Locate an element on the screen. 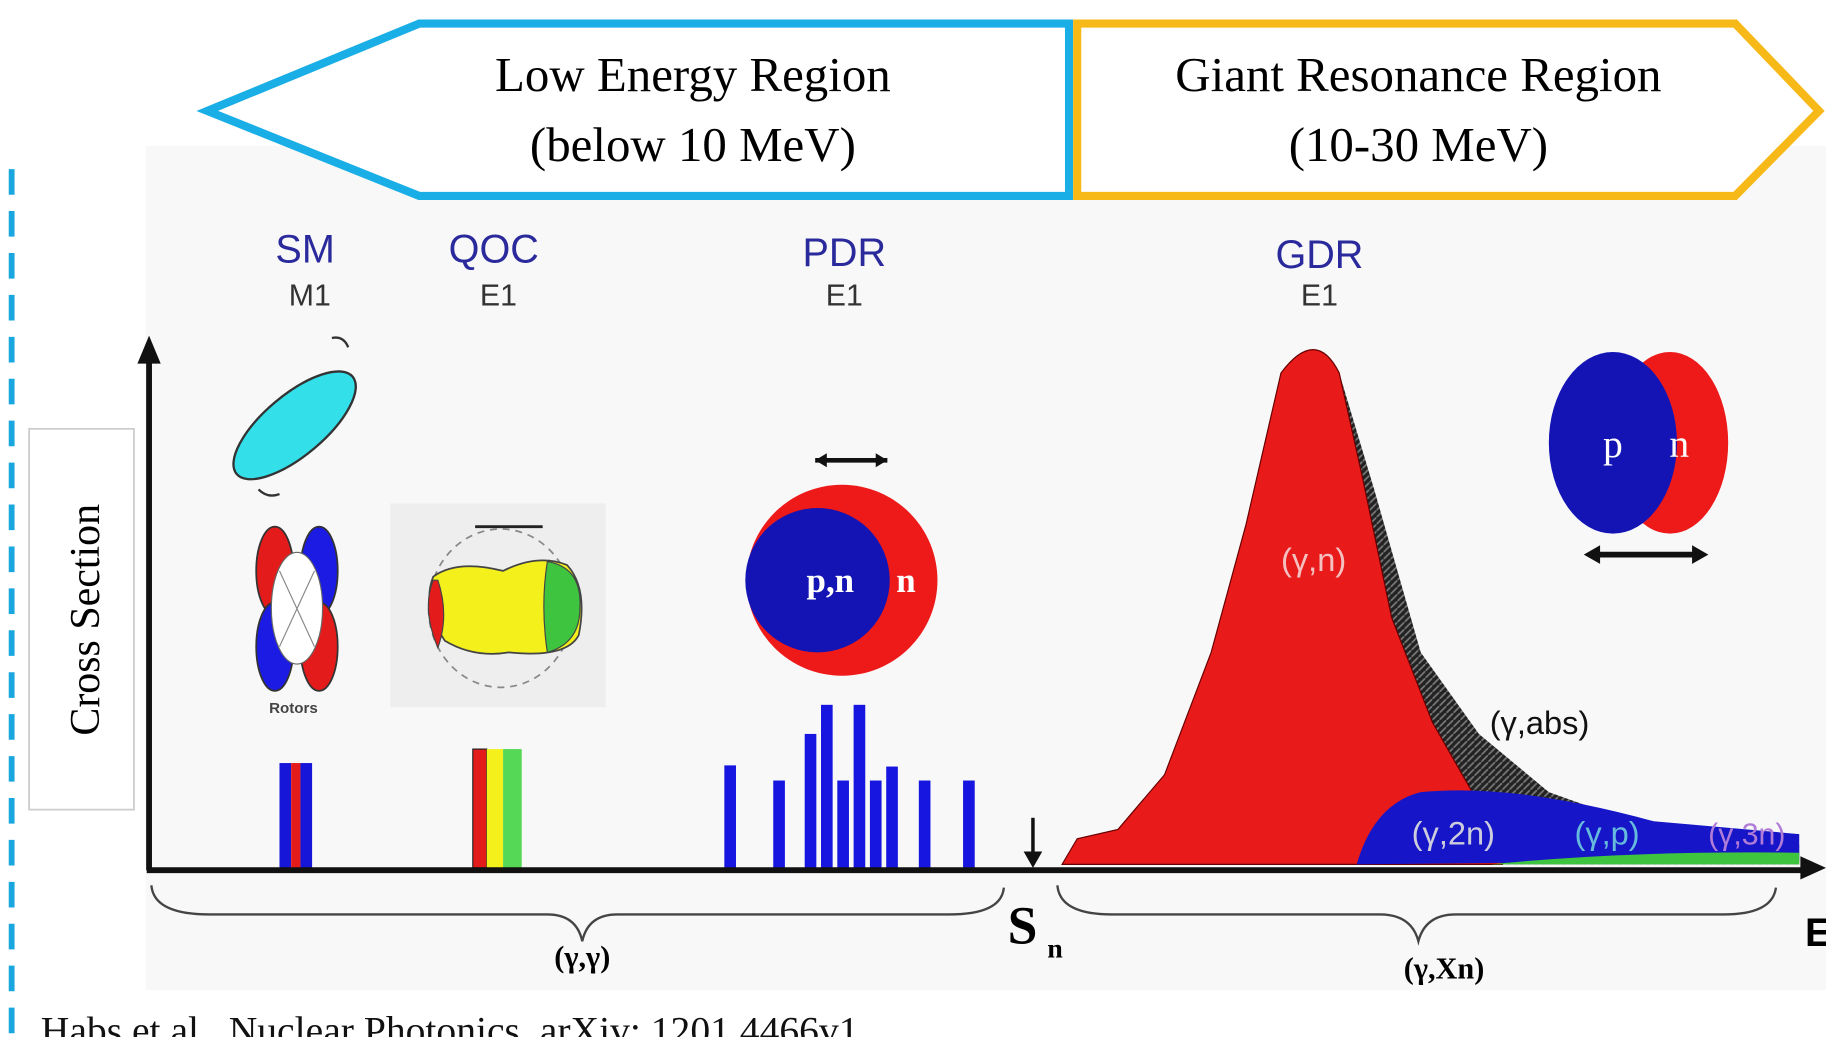  x-axis-label: E is located at coordinates (1815, 933).